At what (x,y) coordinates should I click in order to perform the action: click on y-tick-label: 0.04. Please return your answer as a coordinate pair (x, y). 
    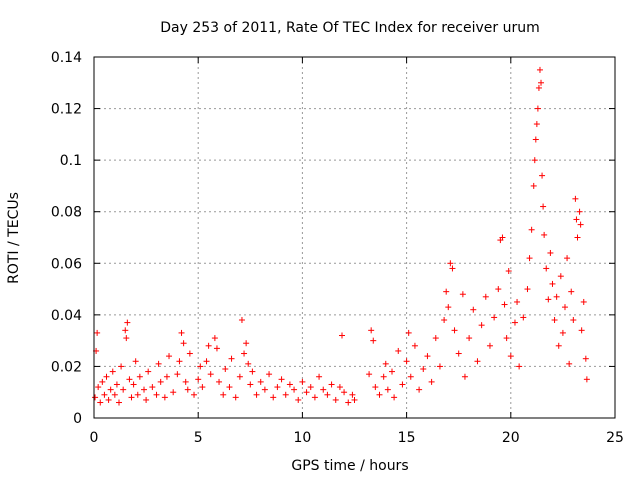
    Looking at the image, I should click on (66, 316).